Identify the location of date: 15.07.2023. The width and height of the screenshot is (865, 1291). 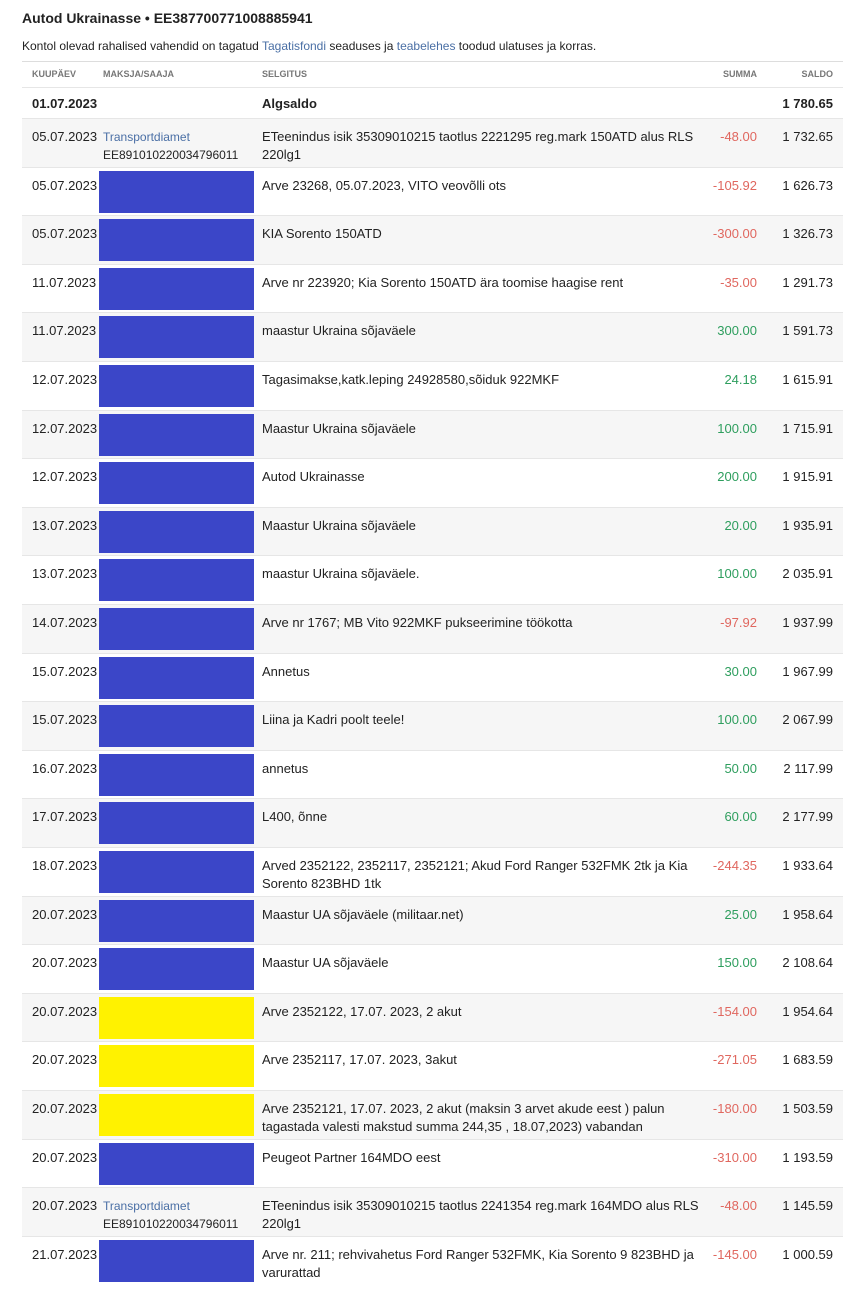
(65, 671).